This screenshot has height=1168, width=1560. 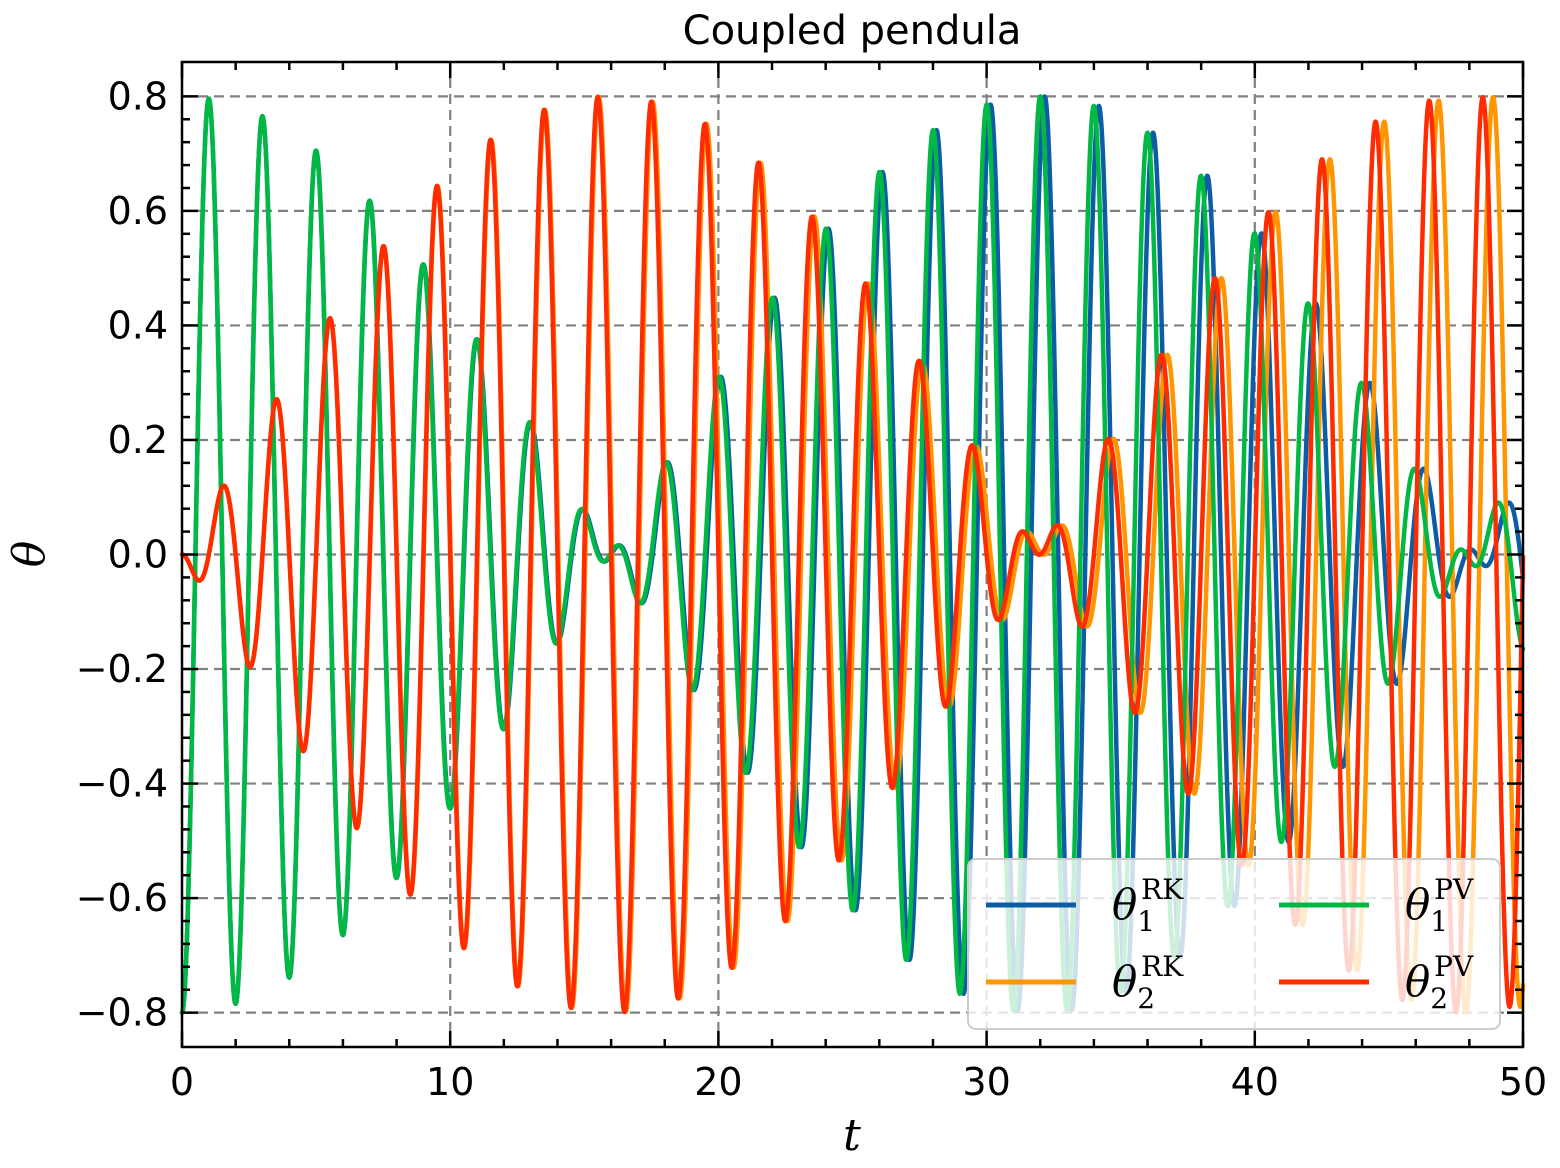 What do you see at coordinates (718, 1082) in the screenshot?
I see `x-tick-label: 20` at bounding box center [718, 1082].